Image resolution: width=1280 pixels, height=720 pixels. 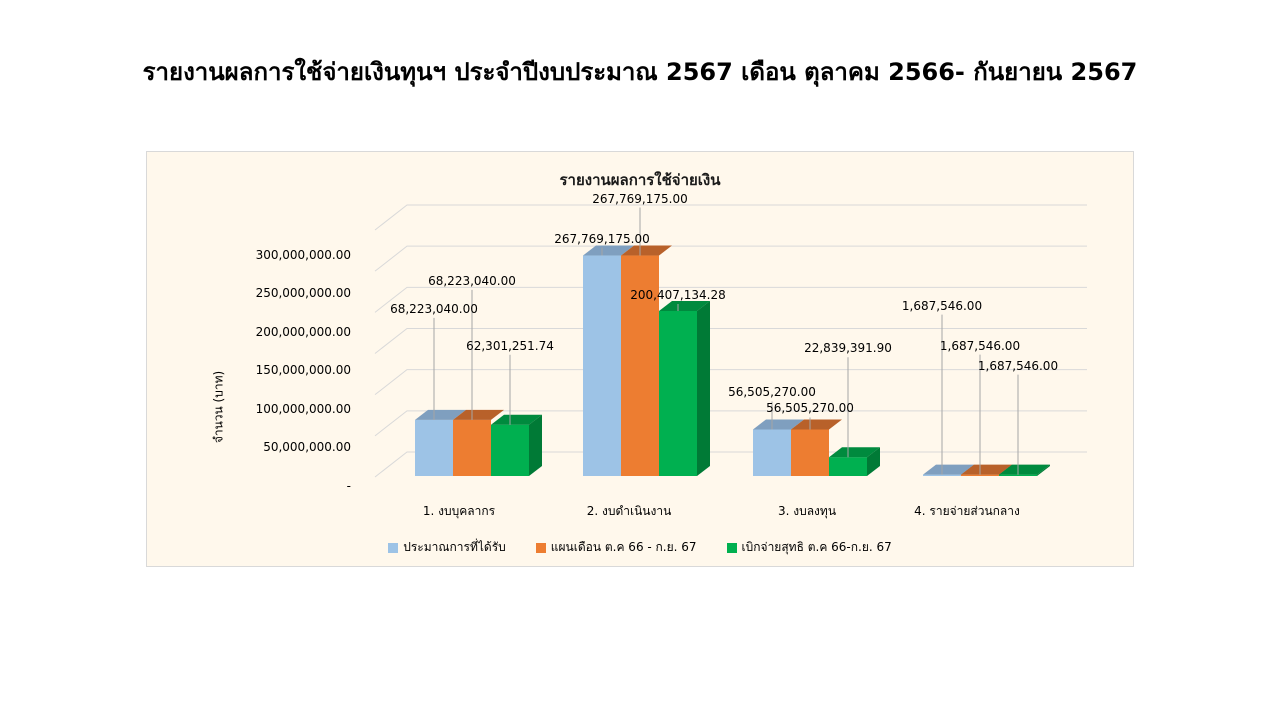 I want to click on y-tick: 150,000,000.00, so click(x=303, y=370).